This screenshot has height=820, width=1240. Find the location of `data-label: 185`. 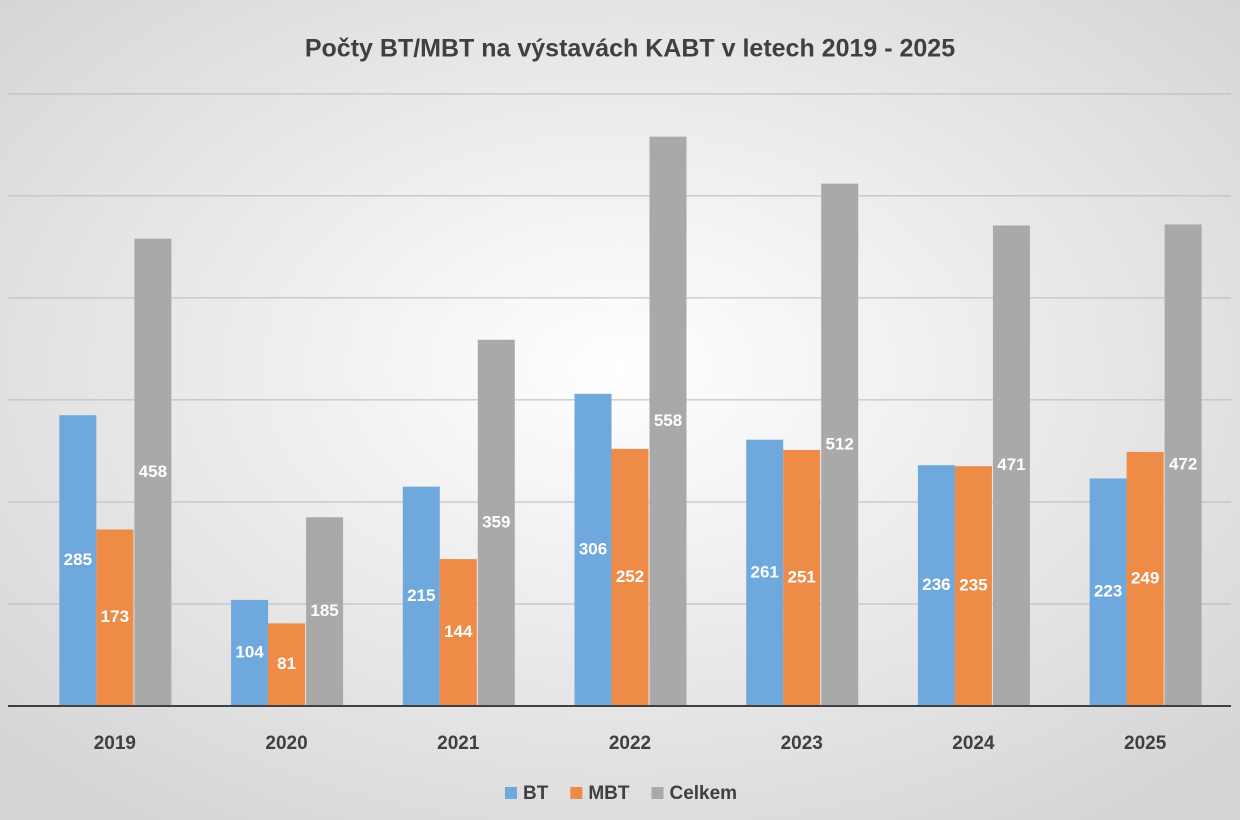

data-label: 185 is located at coordinates (324, 610).